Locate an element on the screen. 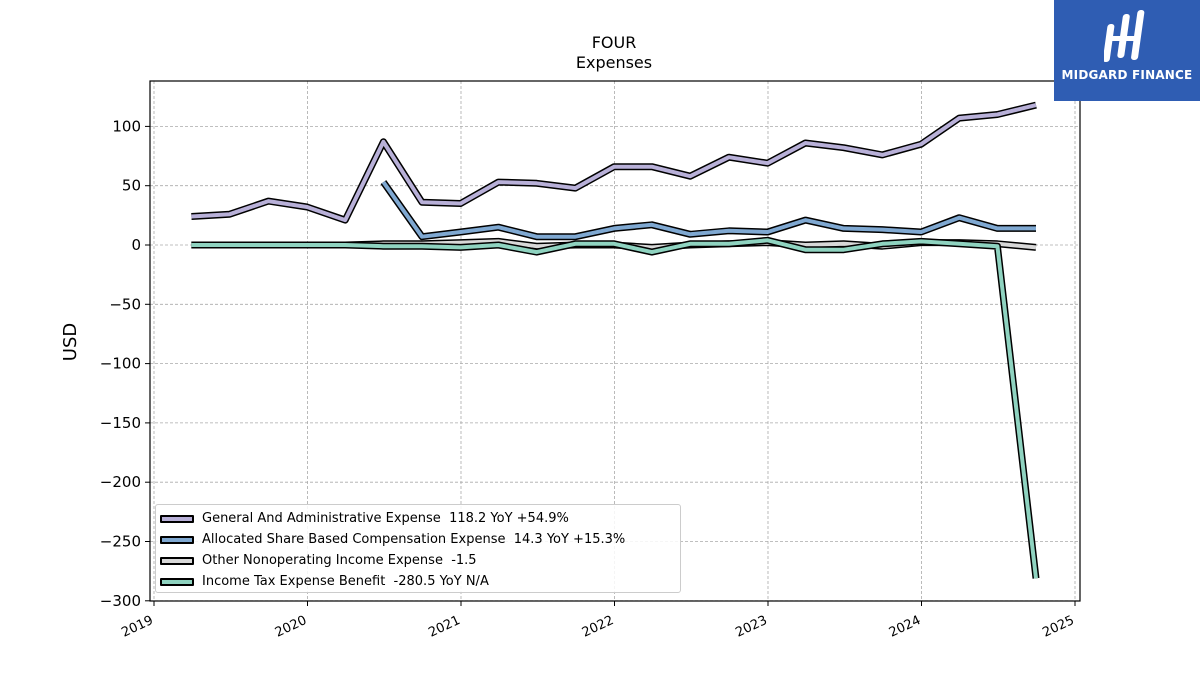  legend-item-other-nonoperating: Other Nonoperating Income Expense -1.5 is located at coordinates (420, 560).